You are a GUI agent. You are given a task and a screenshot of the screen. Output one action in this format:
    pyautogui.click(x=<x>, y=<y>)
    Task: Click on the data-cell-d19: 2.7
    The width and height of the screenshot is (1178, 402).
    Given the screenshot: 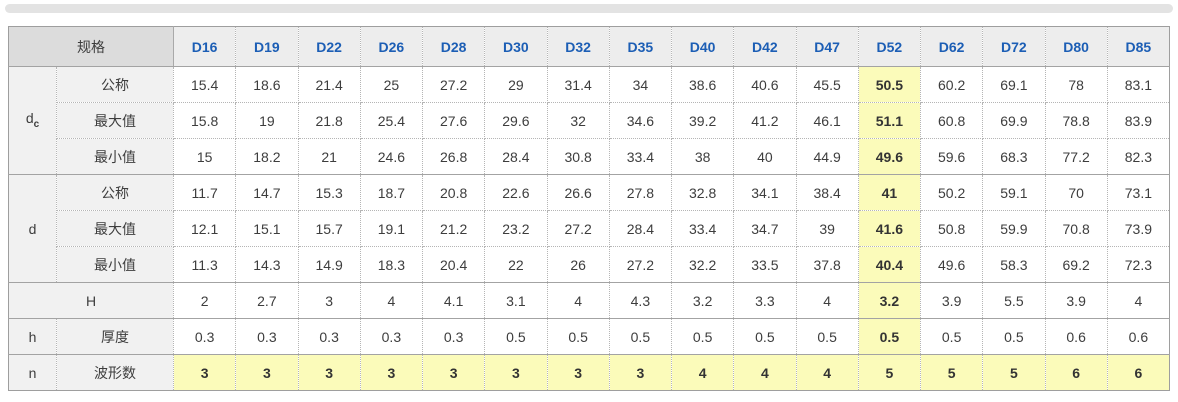 What is the action you would take?
    pyautogui.click(x=267, y=300)
    